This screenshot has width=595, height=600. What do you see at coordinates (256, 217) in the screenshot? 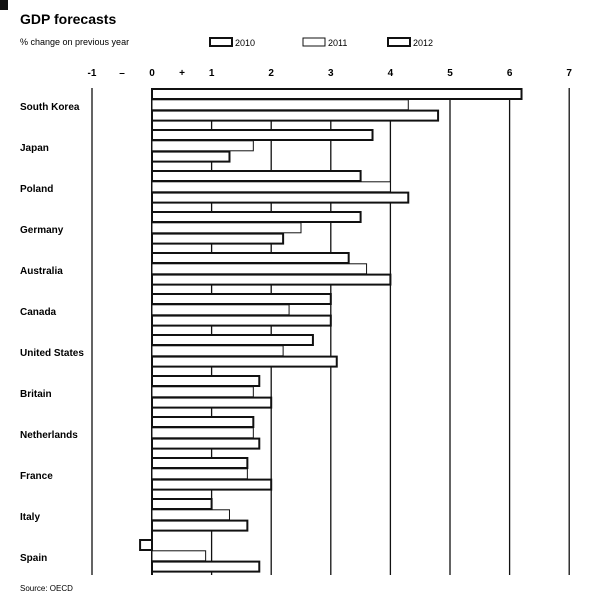
I see `bar-2010-germany` at bounding box center [256, 217].